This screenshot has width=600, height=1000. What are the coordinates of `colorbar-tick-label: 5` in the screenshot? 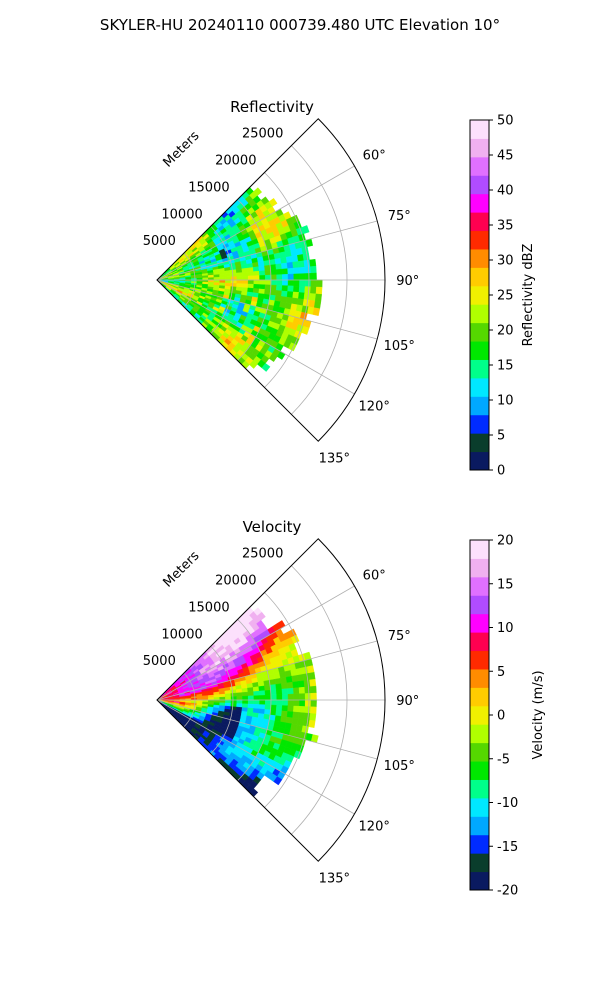 It's located at (501, 436).